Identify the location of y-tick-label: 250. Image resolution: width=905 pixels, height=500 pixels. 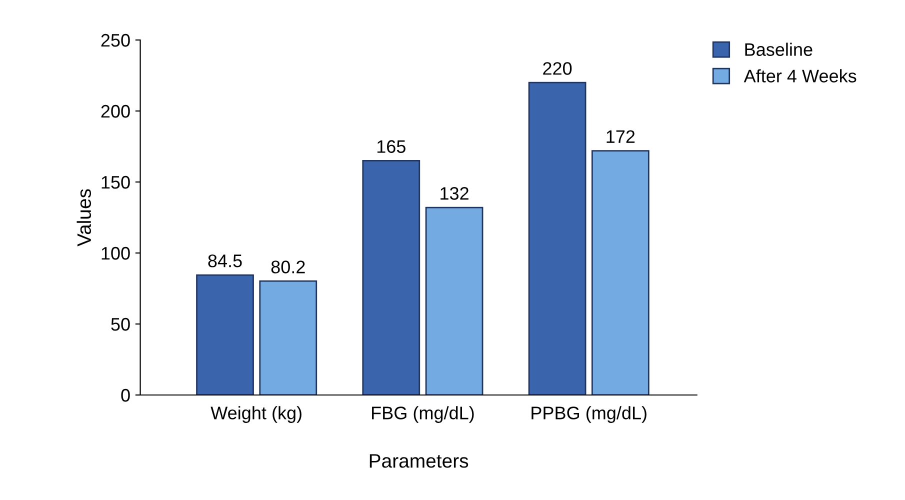
(115, 40).